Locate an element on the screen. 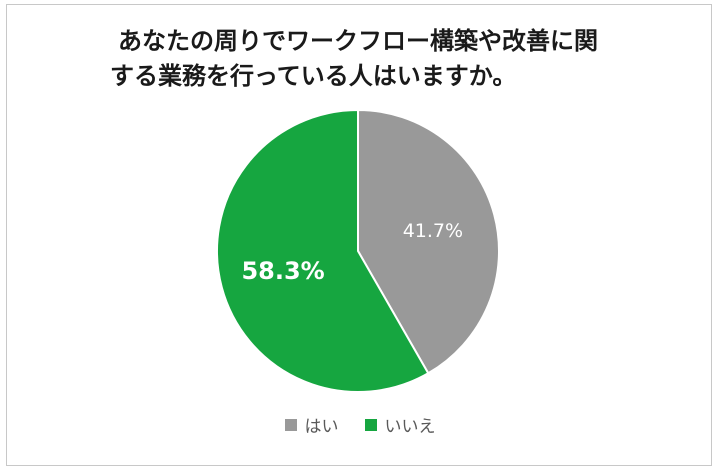  legend-swatch-yes is located at coordinates (290, 424).